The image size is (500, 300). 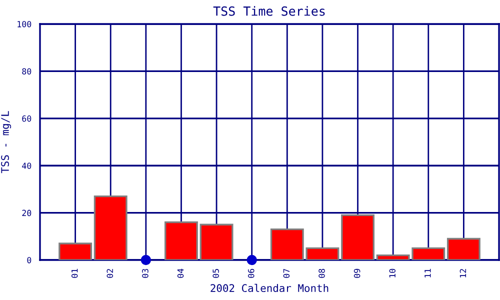 What do you see at coordinates (180, 273) in the screenshot?
I see `x-tick-label: 04` at bounding box center [180, 273].